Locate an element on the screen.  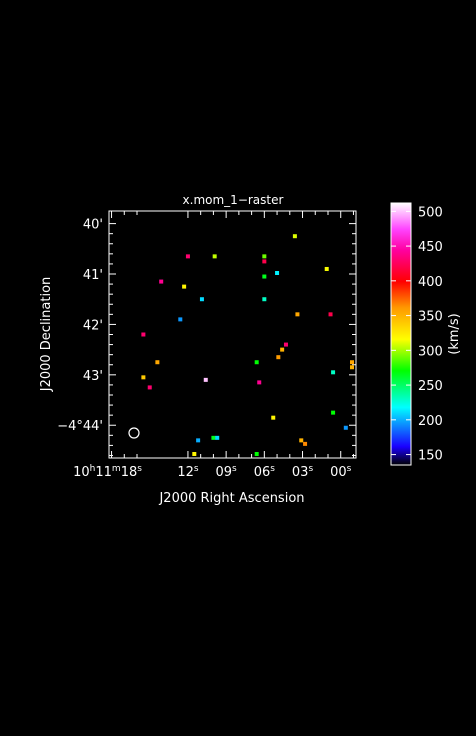
colorbar-tick-label: 300 is located at coordinates (430, 351).